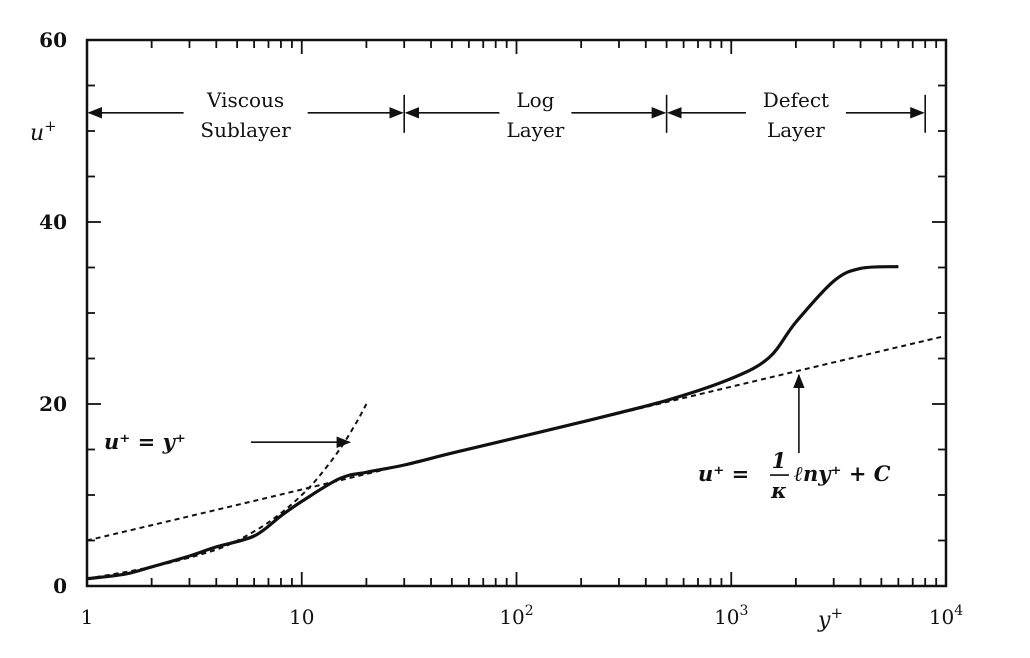  What do you see at coordinates (245, 130) in the screenshot?
I see `region-label-line2: Sublayer` at bounding box center [245, 130].